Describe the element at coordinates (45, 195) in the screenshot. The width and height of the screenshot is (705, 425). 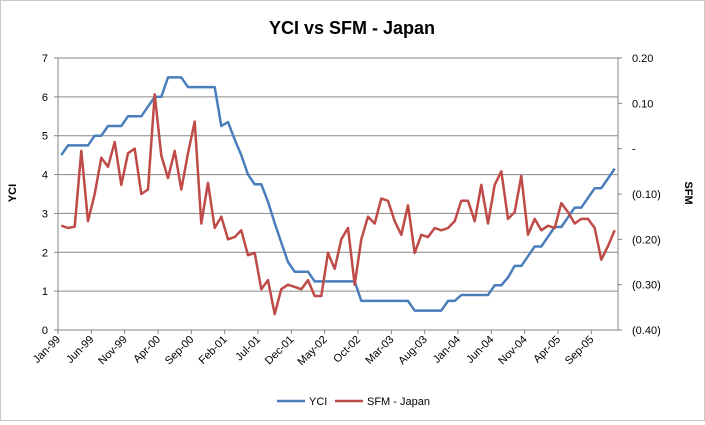
I see `y-axis-tick-labels: 0 1 2 3 4 5 6 7` at that location.